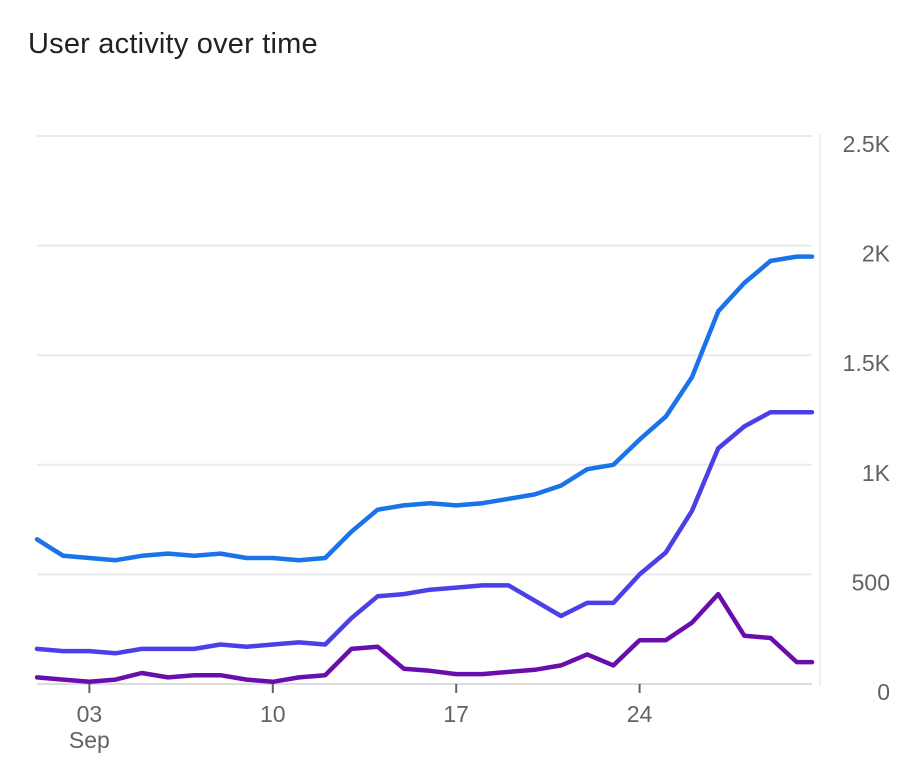 The width and height of the screenshot is (921, 773). What do you see at coordinates (883, 692) in the screenshot?
I see `y-tick-label: 0` at bounding box center [883, 692].